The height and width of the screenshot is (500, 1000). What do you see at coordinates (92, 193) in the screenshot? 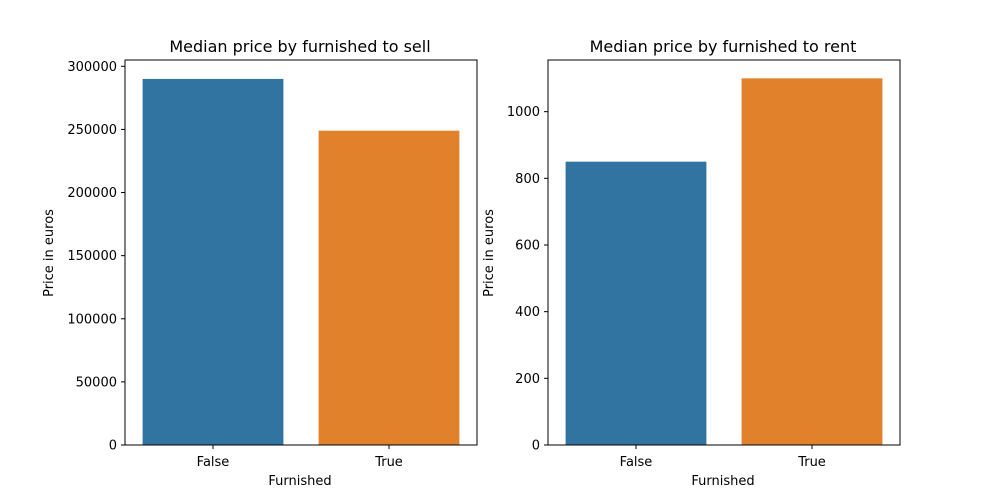
I see `y-tick-label: 200000` at bounding box center [92, 193].